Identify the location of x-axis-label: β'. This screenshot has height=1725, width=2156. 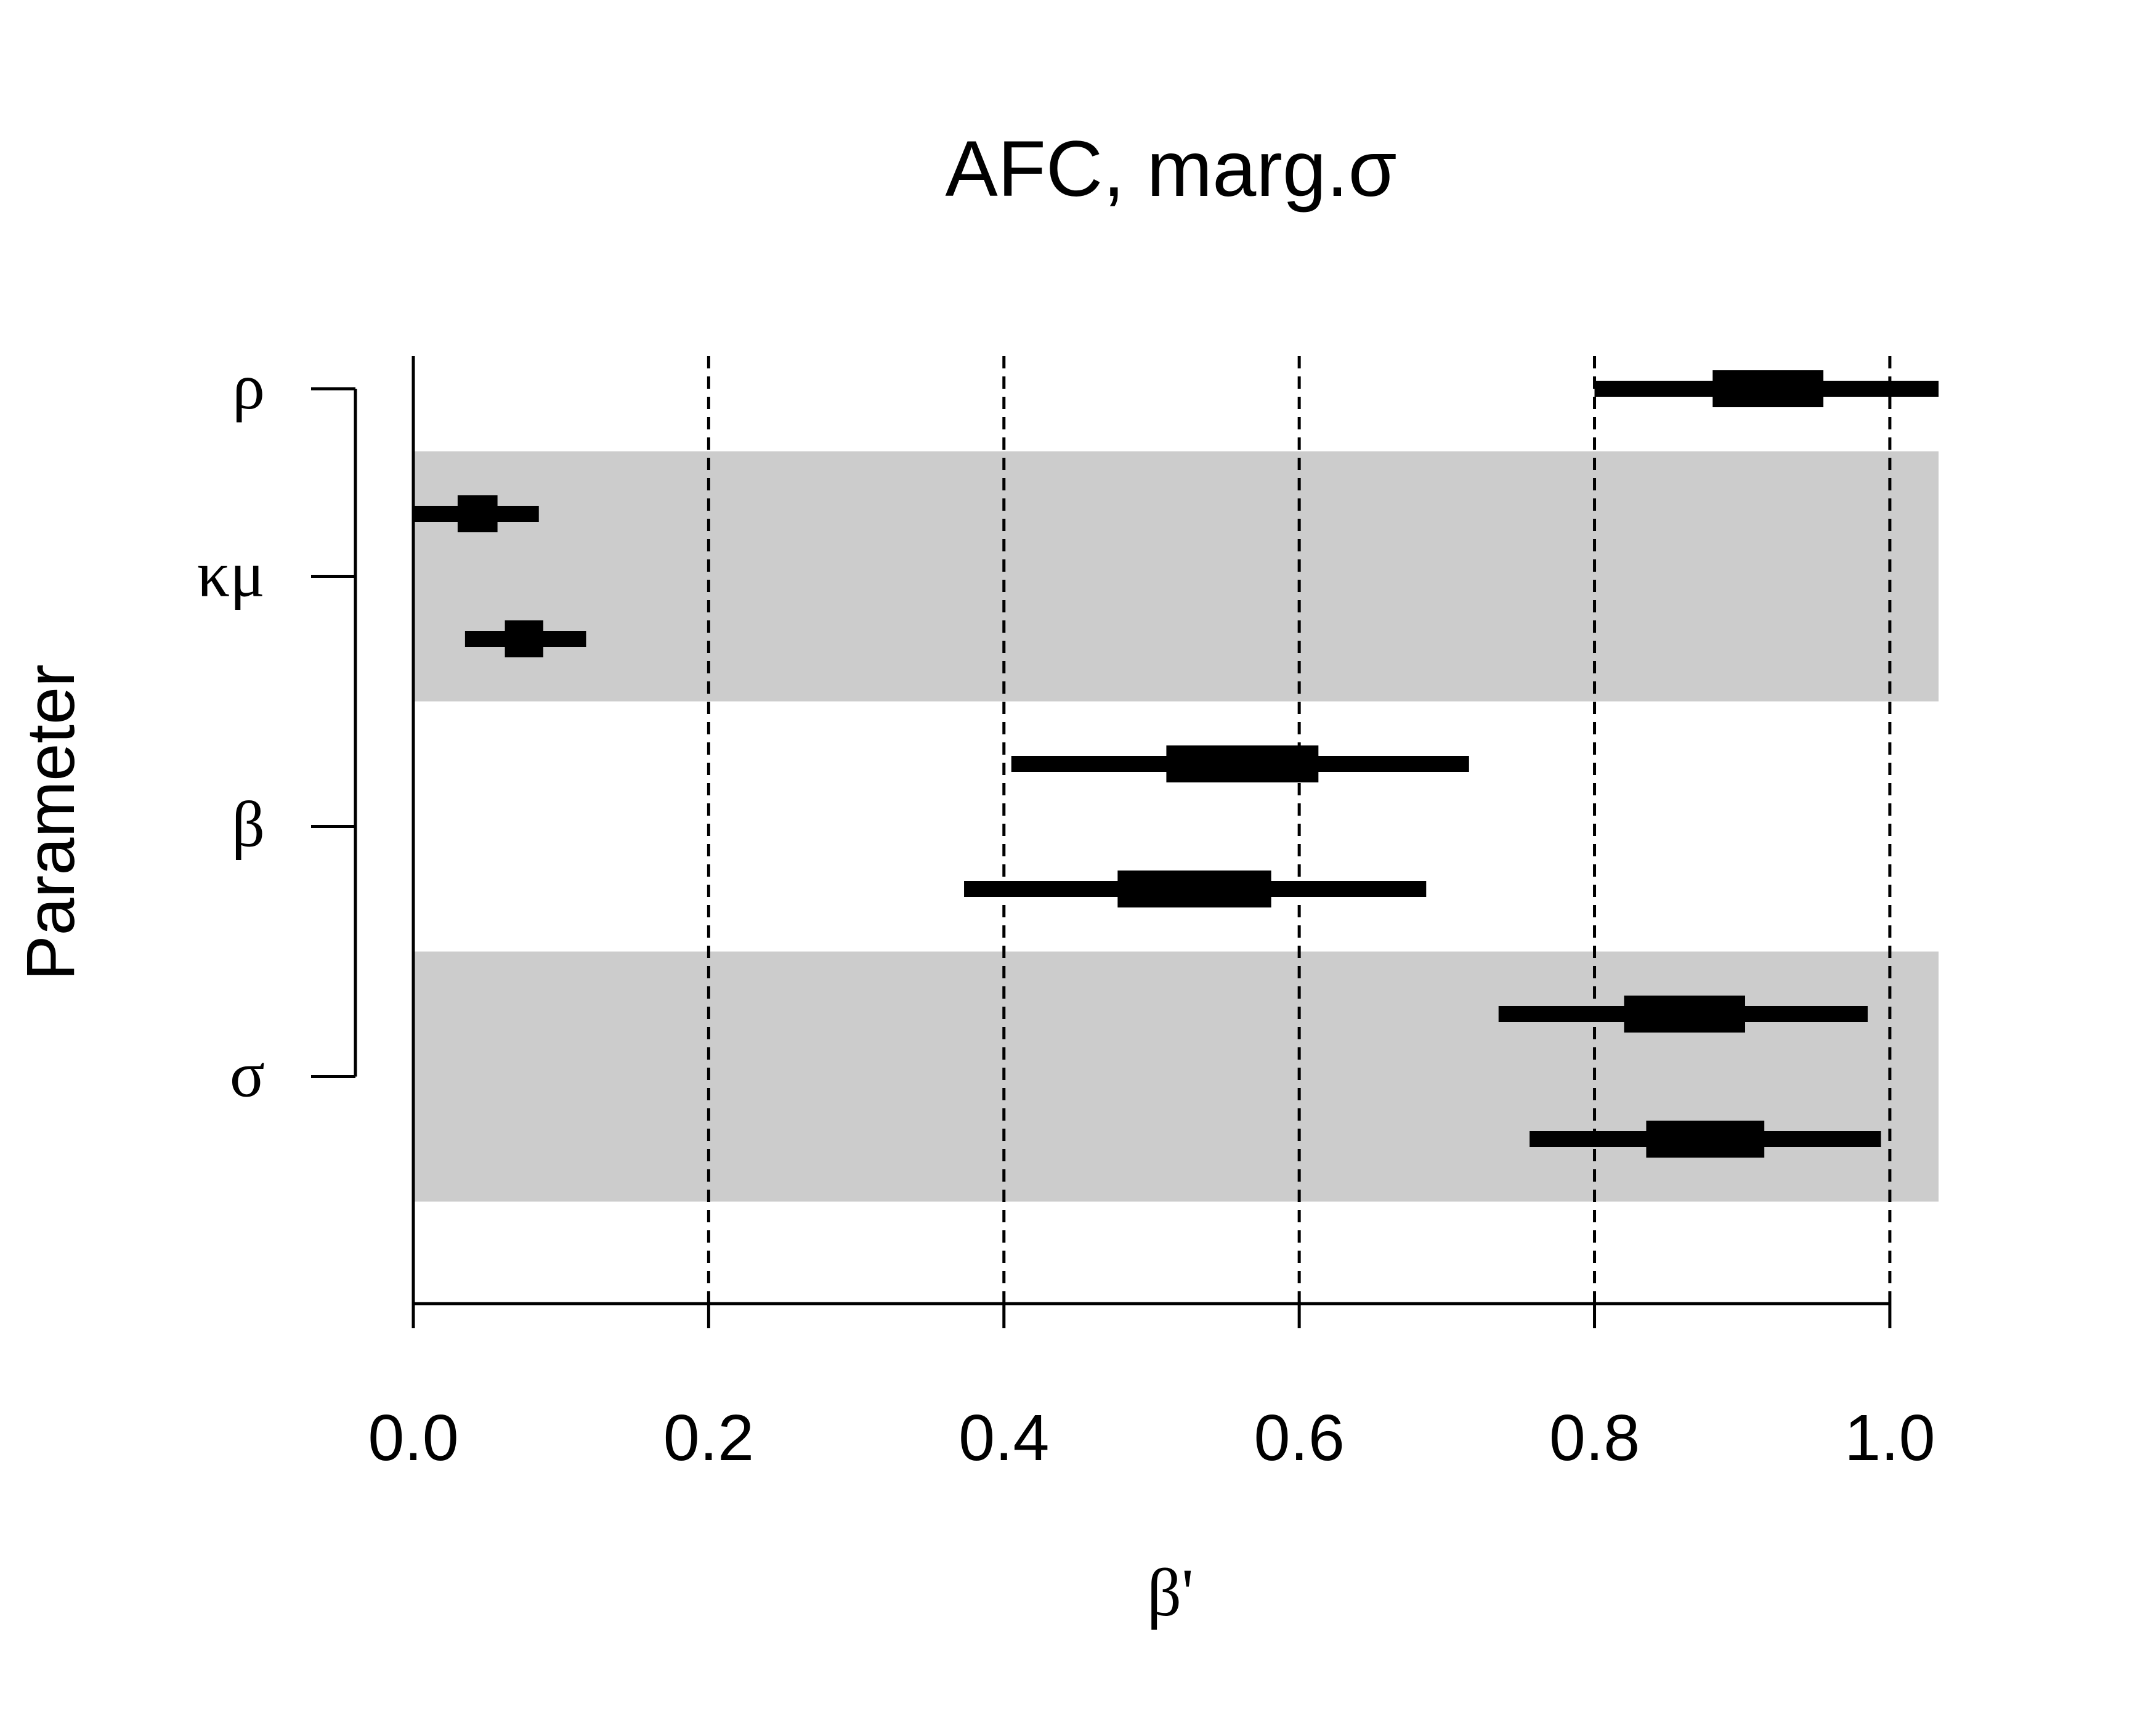
(1170, 1592).